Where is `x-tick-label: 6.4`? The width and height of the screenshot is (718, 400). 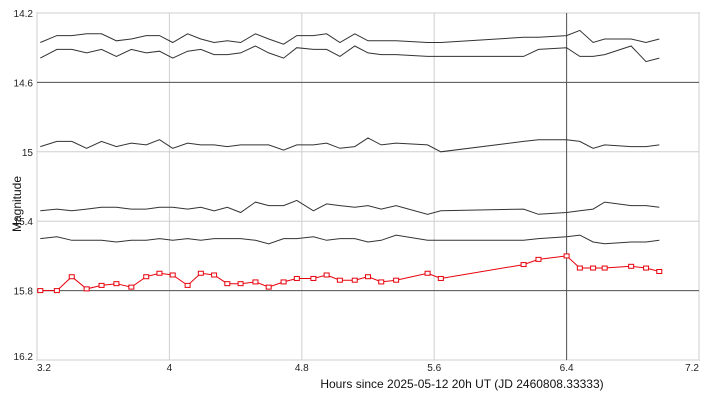
x-tick-label: 6.4 is located at coordinates (567, 368).